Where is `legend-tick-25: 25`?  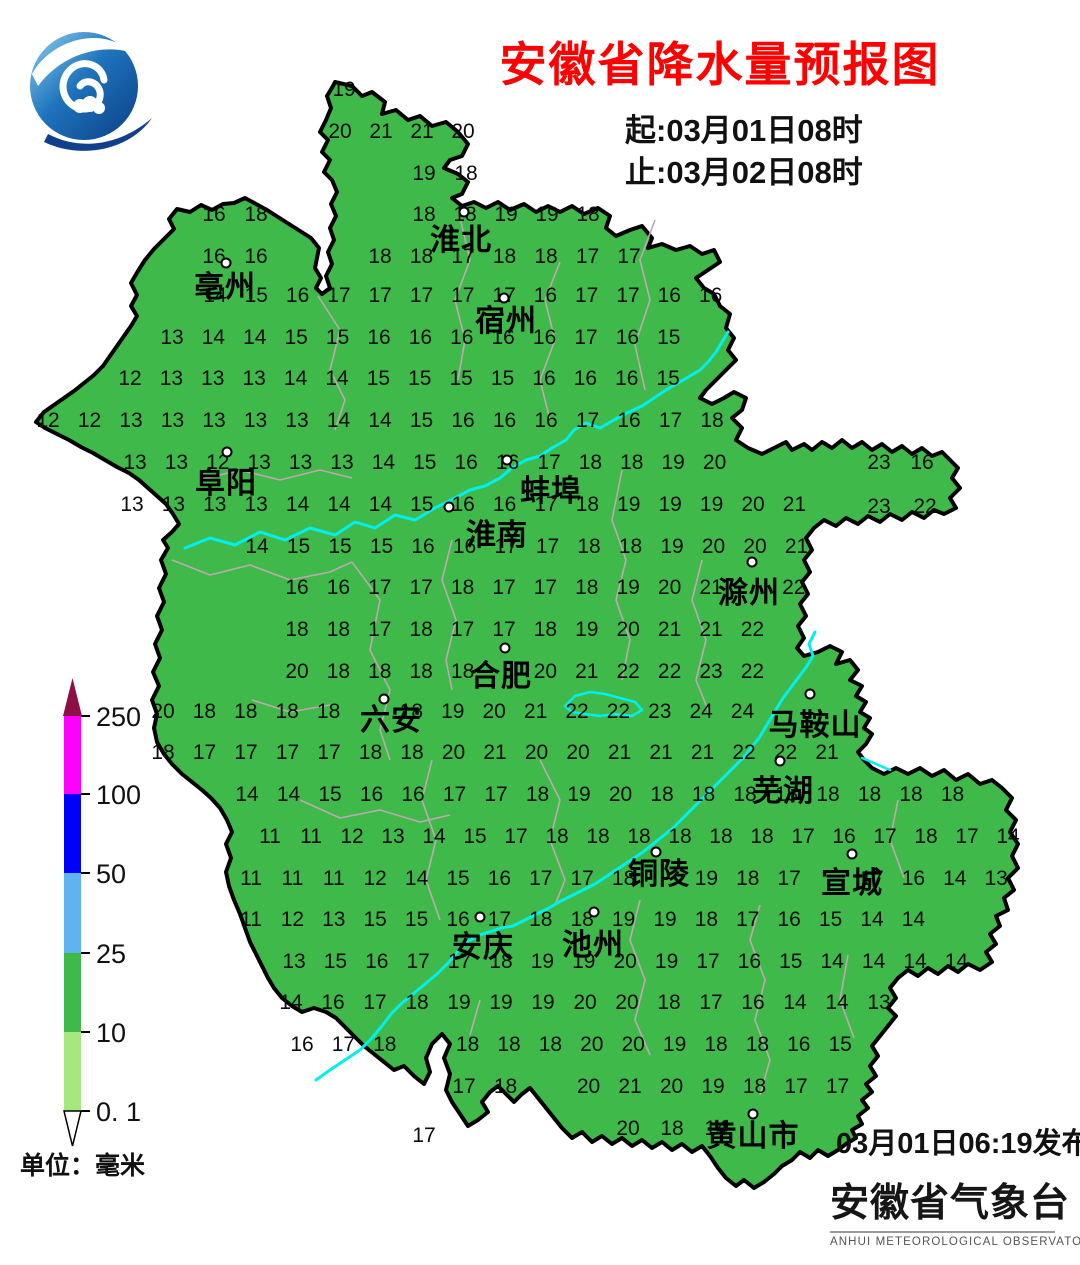
legend-tick-25: 25 is located at coordinates (111, 954).